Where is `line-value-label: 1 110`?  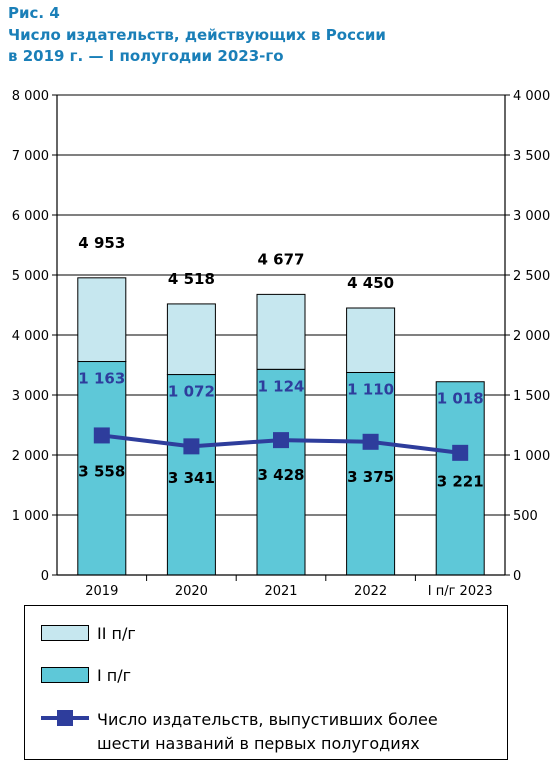
line-value-label: 1 110 is located at coordinates (370, 390).